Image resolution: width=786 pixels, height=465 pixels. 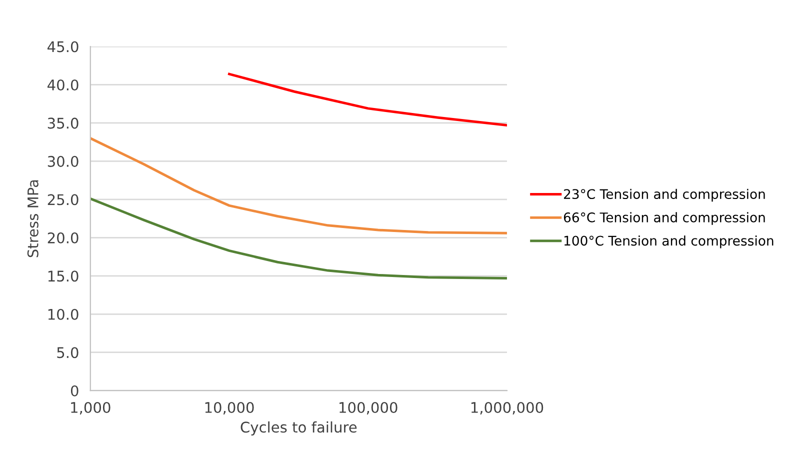 I want to click on y-tick-label: 20.0, so click(x=63, y=238).